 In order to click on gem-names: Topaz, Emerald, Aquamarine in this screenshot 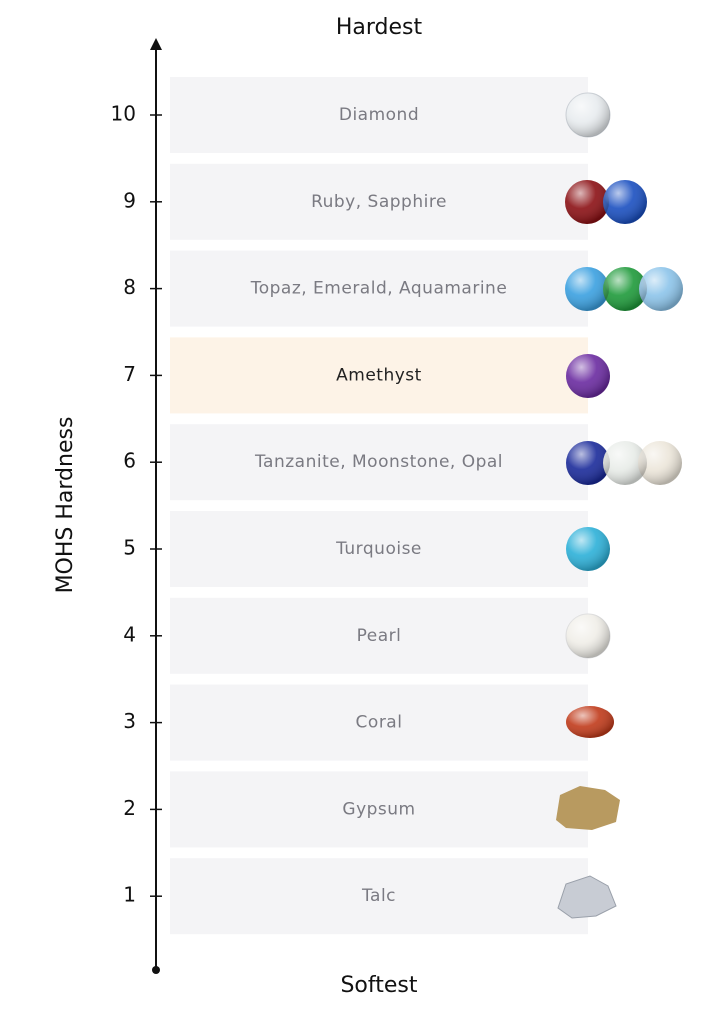, I will do `click(379, 289)`.